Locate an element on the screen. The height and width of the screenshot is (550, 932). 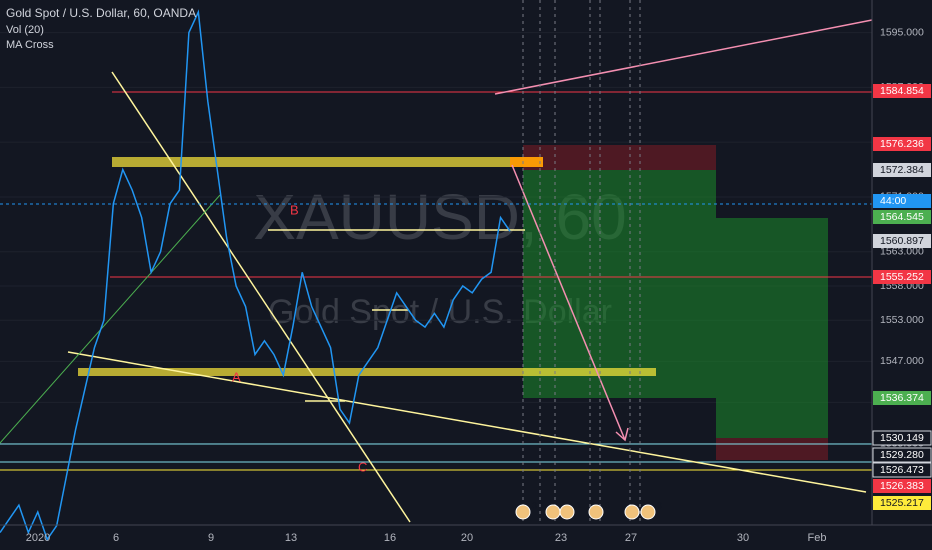
price-tag-label: 1525.217 is located at coordinates (902, 503).